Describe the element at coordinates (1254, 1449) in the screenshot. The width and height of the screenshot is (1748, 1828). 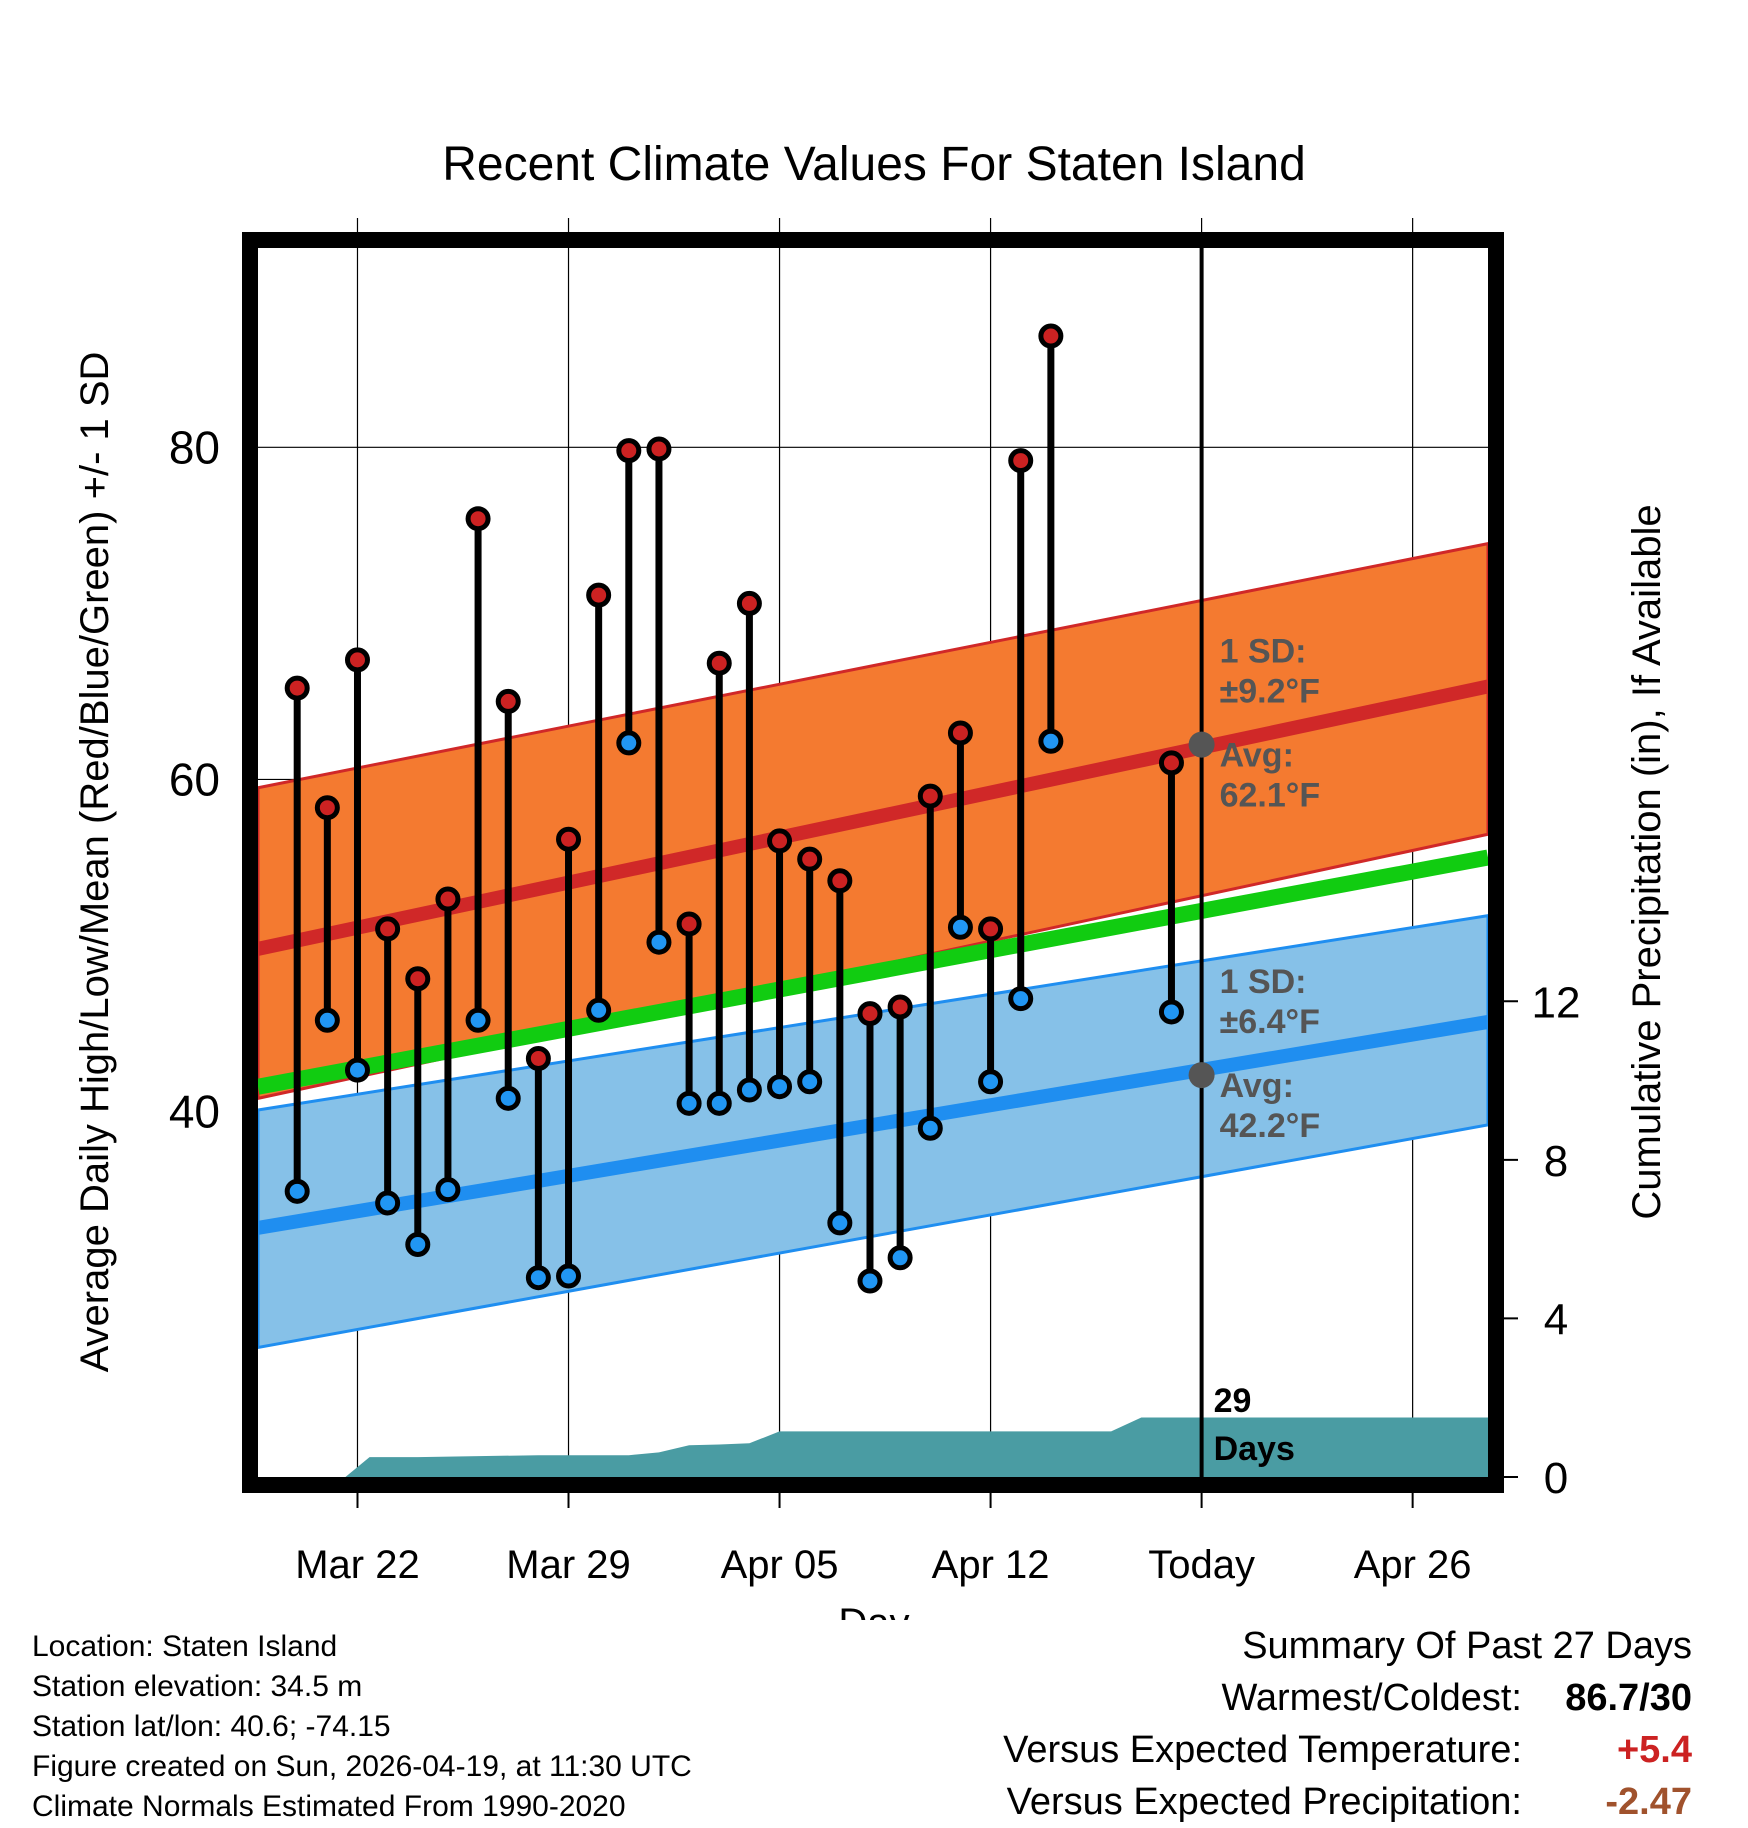
I see `days-label: Days` at that location.